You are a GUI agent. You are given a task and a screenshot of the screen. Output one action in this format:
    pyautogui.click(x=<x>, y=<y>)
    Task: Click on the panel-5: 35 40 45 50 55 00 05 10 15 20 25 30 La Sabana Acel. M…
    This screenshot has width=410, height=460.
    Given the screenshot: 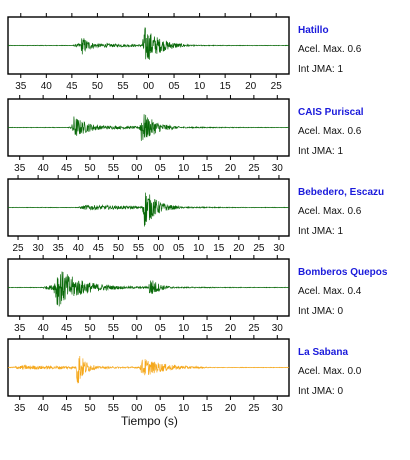 What is the action you would take?
    pyautogui.click(x=184, y=374)
    